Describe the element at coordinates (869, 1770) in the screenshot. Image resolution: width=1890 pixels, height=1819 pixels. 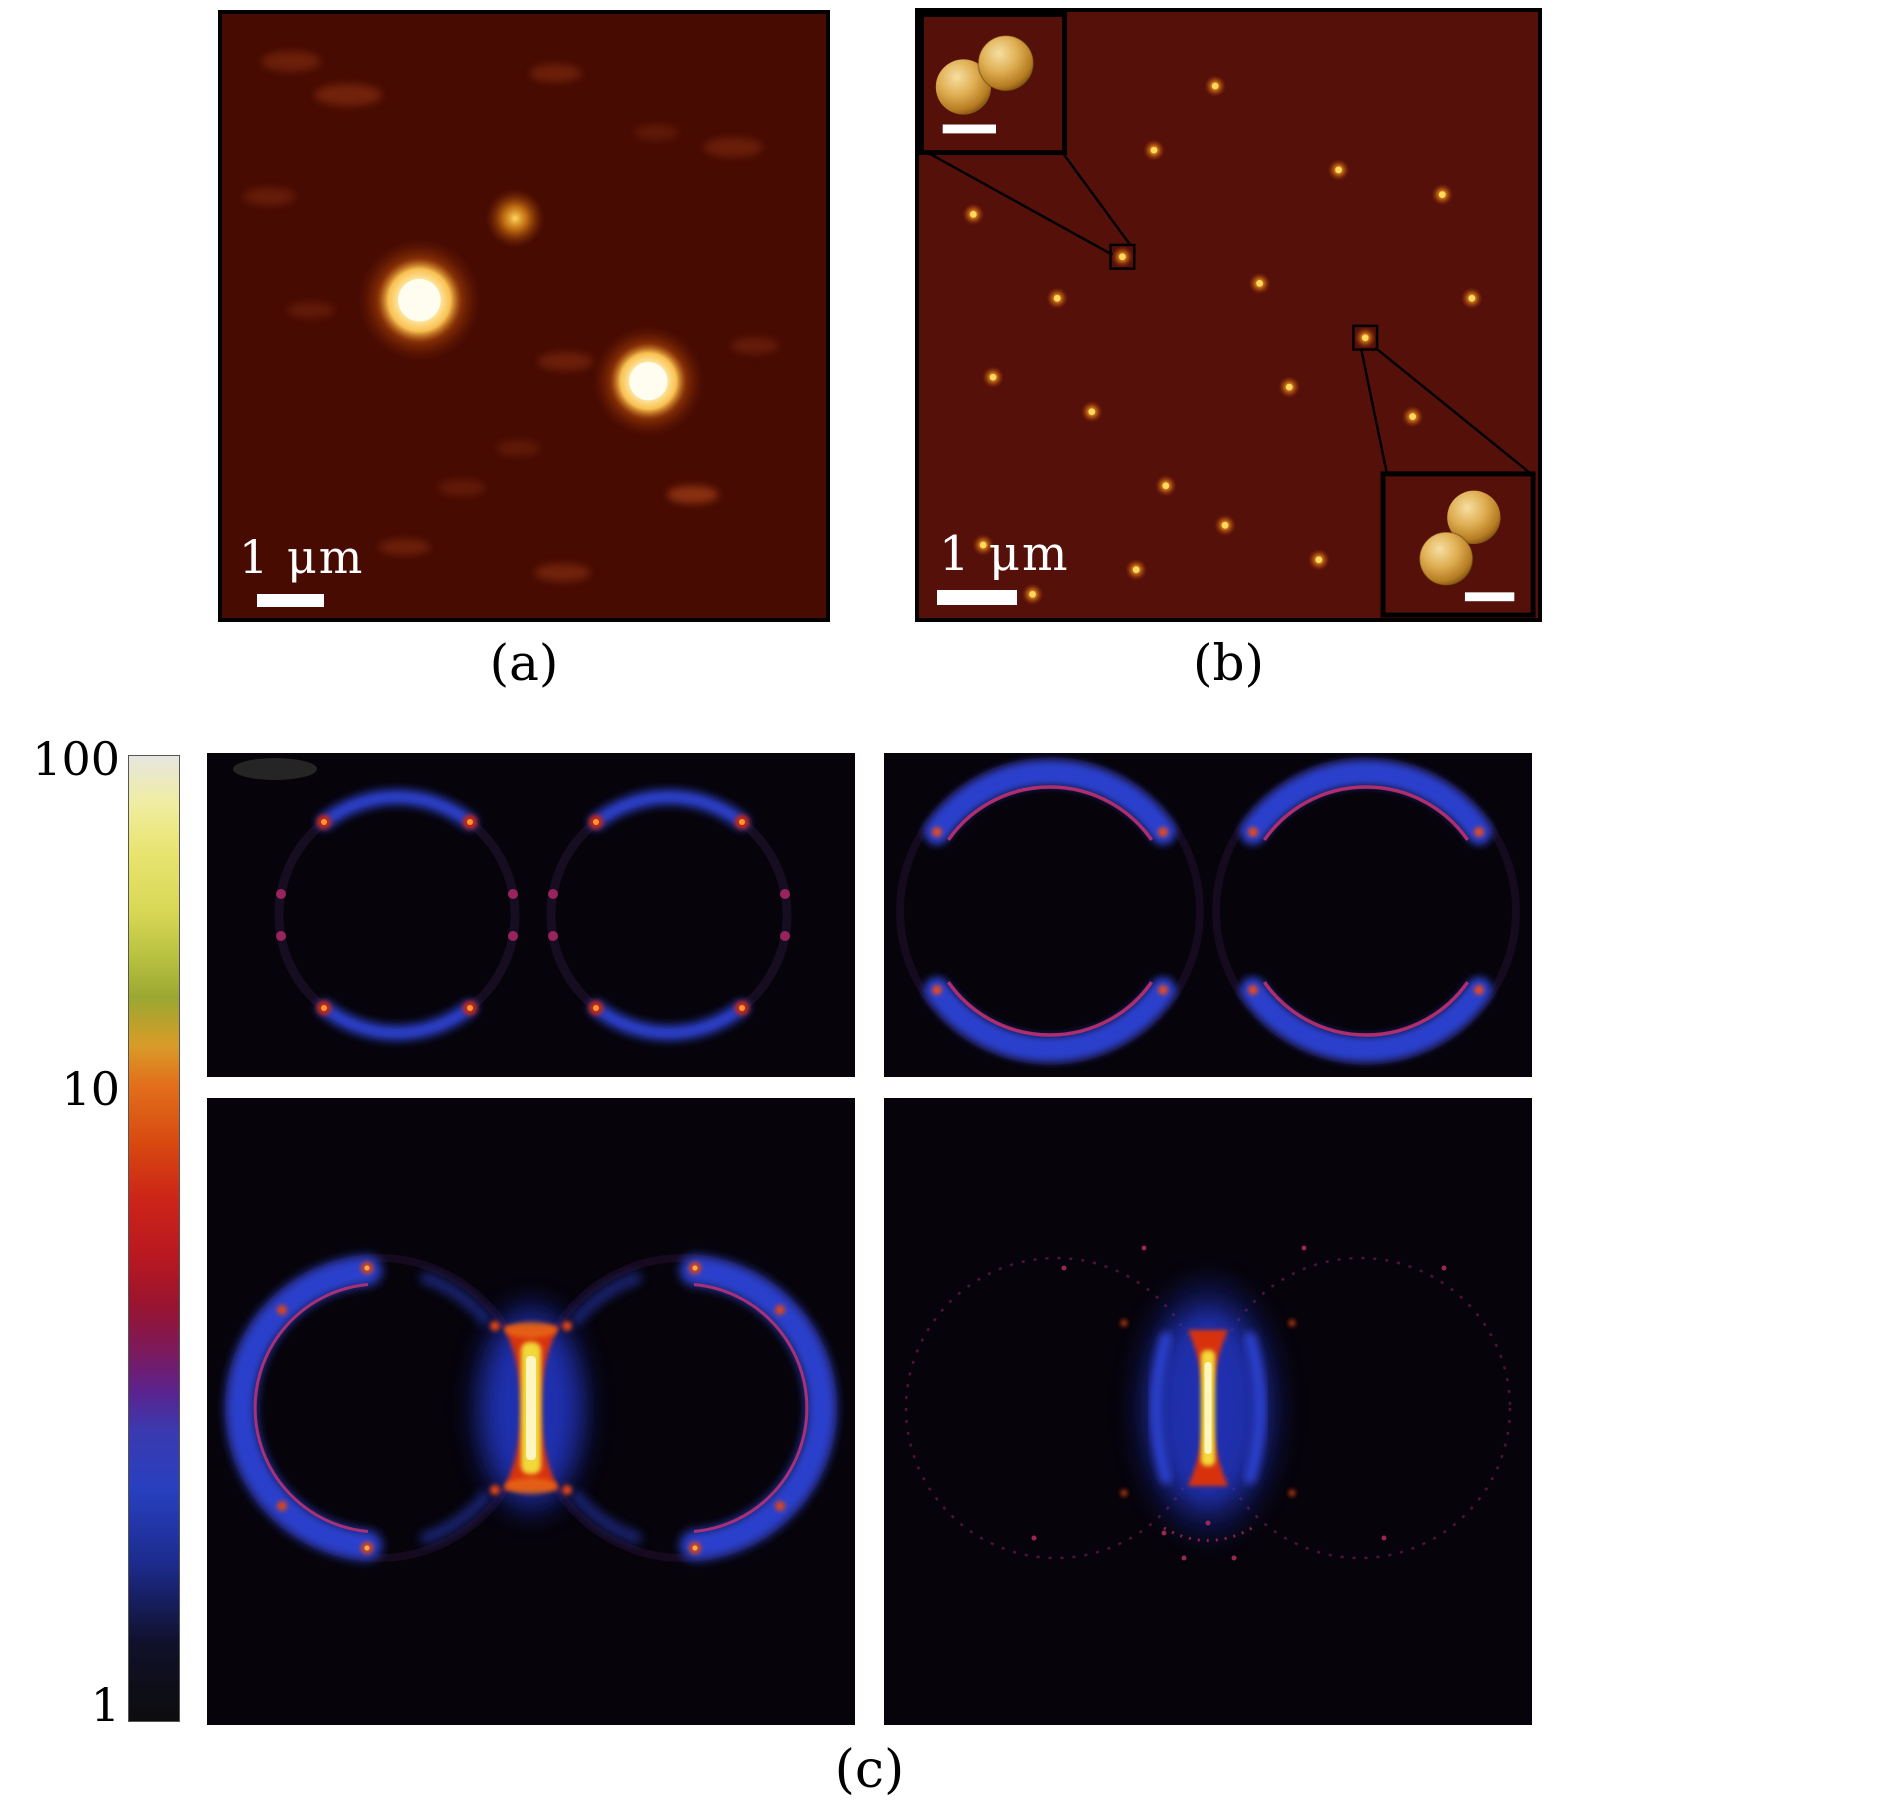
I see `panel-c-label: (c)` at that location.